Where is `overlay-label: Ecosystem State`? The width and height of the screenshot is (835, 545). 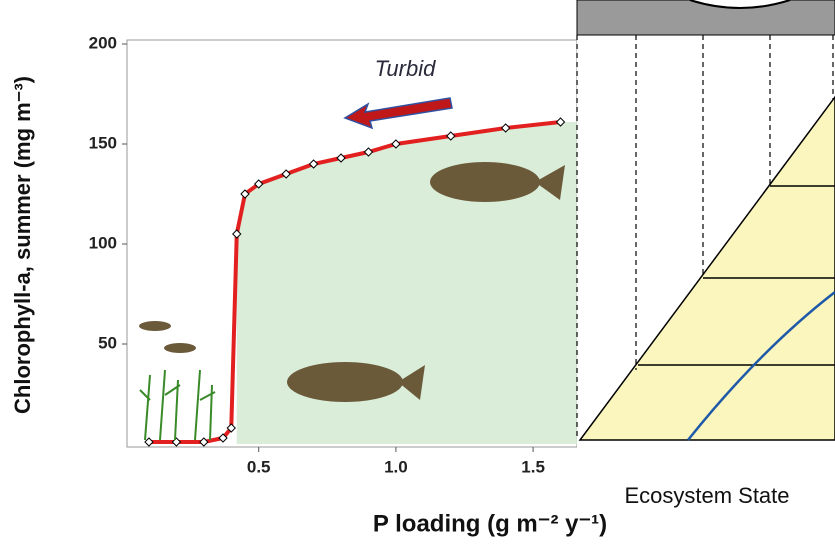 overlay-label: Ecosystem State is located at coordinates (706, 495).